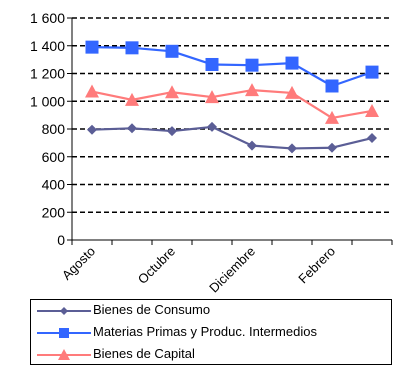 This screenshot has height=365, width=393. What do you see at coordinates (78, 263) in the screenshot?
I see `x-tick-label: Agosto` at bounding box center [78, 263].